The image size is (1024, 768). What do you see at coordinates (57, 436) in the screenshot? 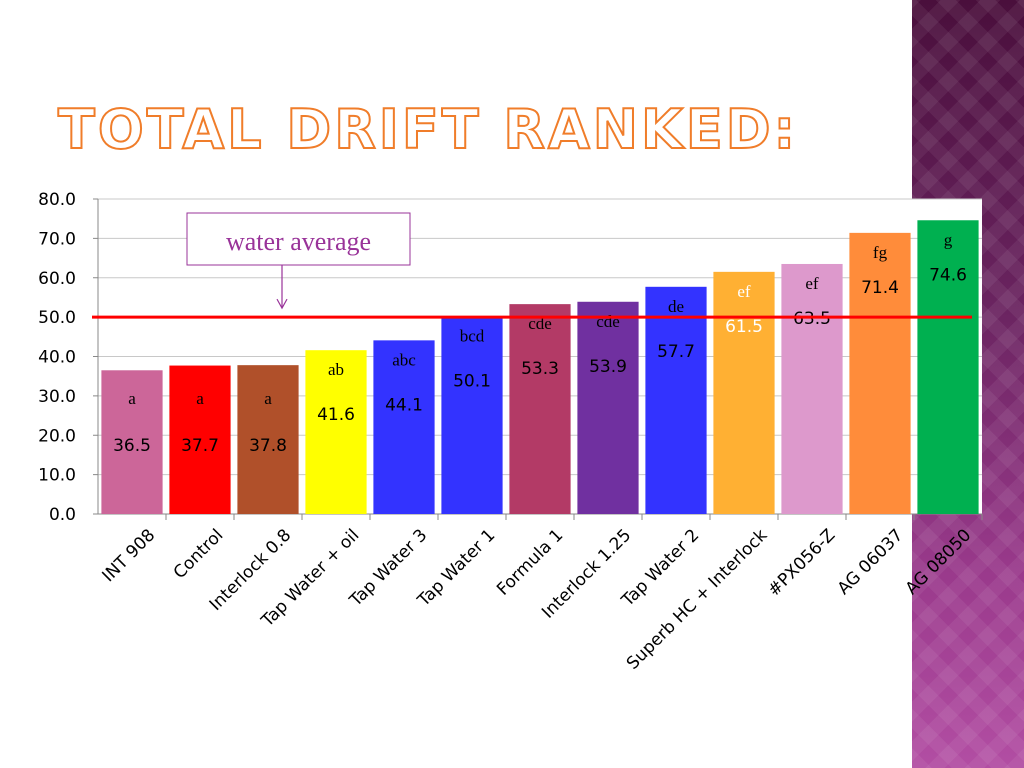
I see `y-tick-label: 20.0` at bounding box center [57, 436].